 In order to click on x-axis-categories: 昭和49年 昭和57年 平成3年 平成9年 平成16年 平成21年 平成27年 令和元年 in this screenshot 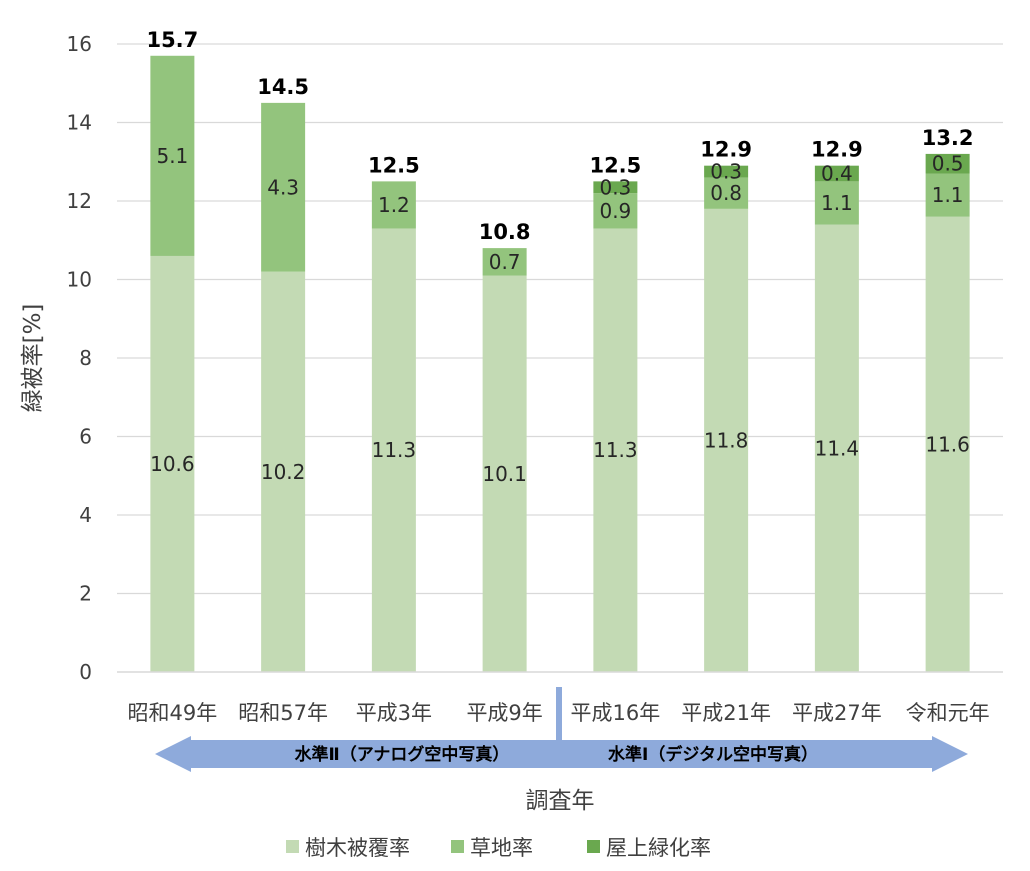, I will do `click(559, 713)`.